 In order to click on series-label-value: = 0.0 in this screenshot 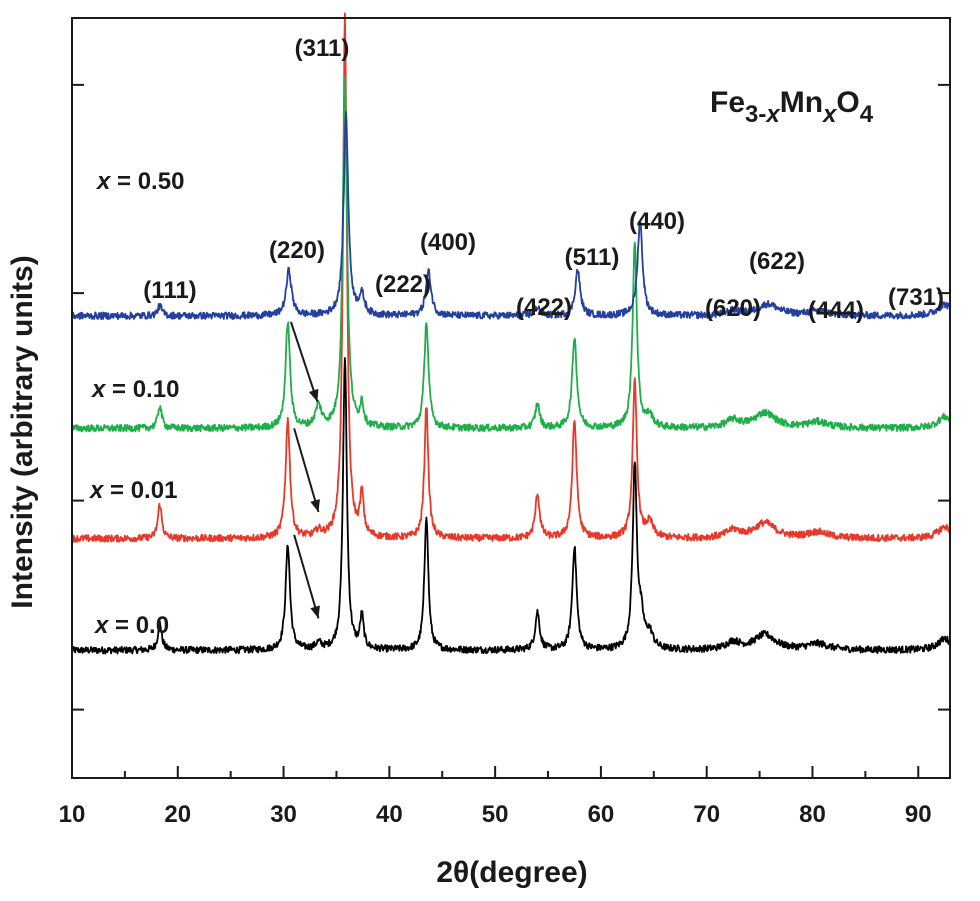, I will do `click(138, 625)`.